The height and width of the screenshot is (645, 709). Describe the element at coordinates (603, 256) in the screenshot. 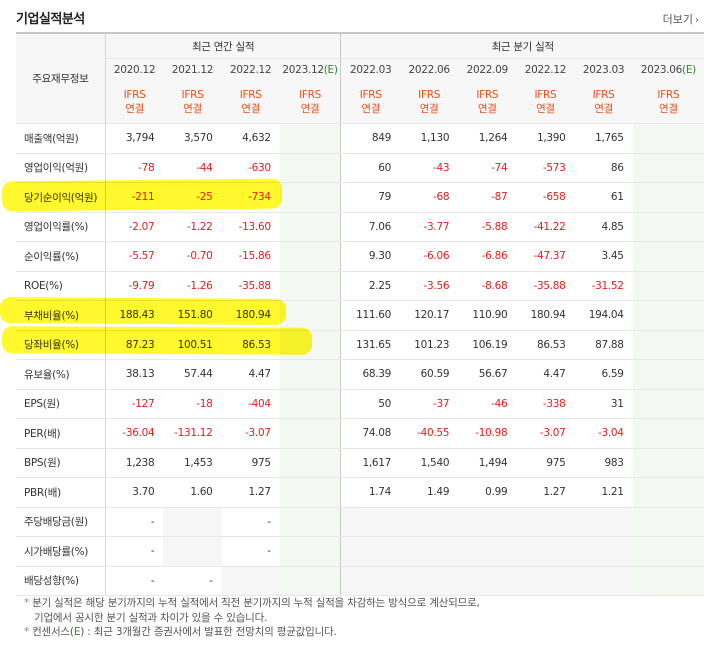

I see `cell-value: 3.45` at that location.